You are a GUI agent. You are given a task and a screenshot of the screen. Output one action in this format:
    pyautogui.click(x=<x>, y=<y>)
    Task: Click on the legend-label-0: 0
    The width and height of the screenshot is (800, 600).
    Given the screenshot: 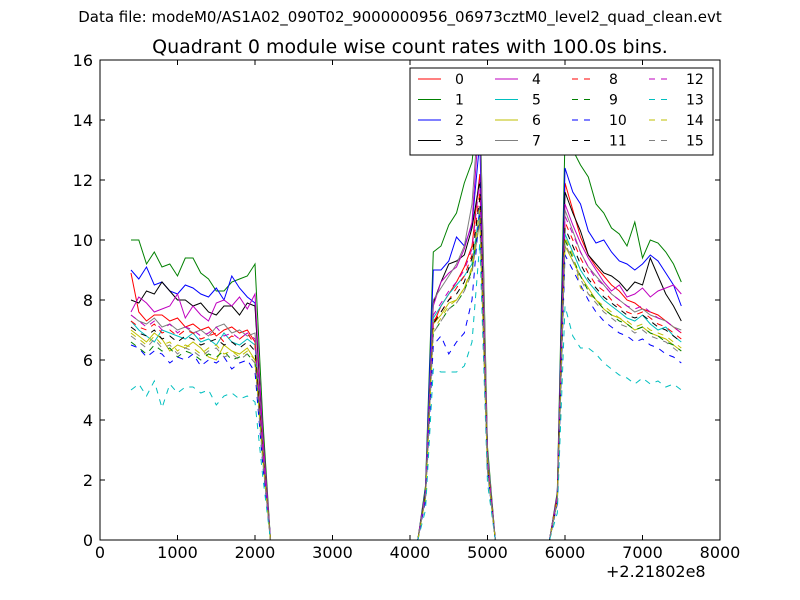 What is the action you would take?
    pyautogui.click(x=459, y=80)
    